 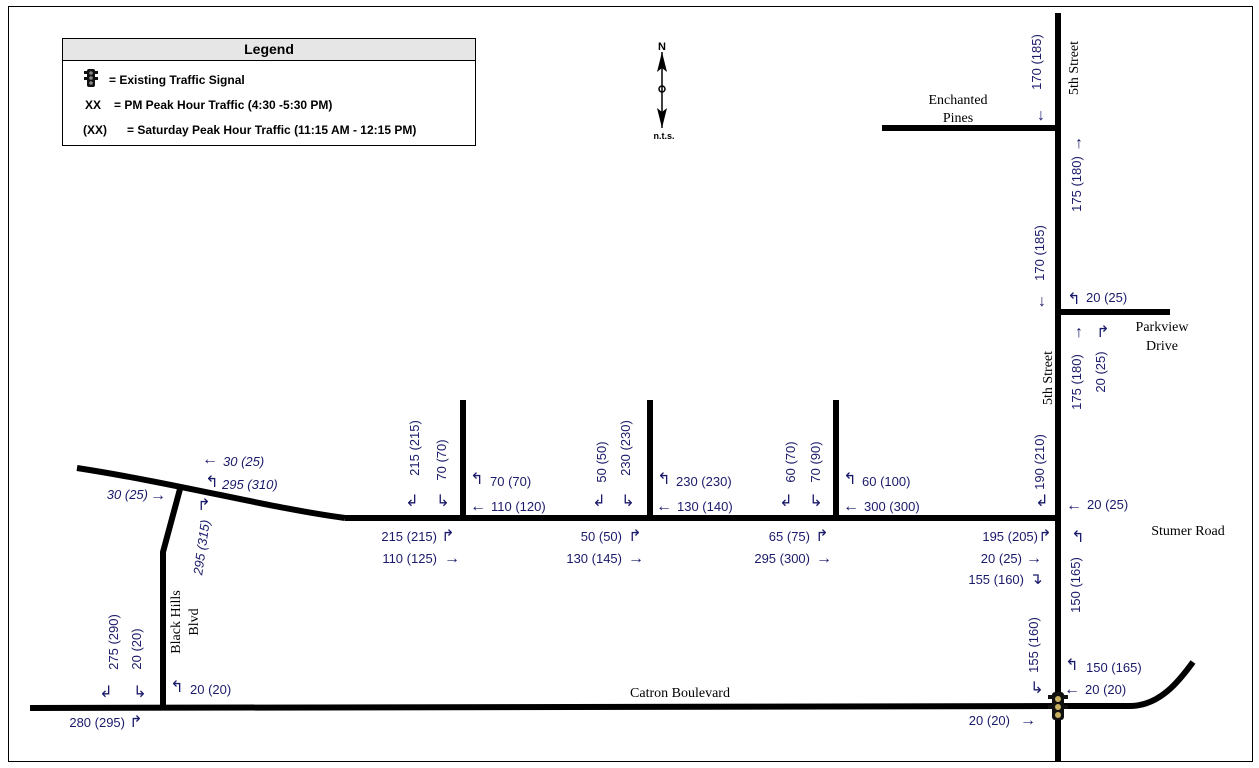 I want to click on volume-label: 60 (100), so click(x=886, y=481).